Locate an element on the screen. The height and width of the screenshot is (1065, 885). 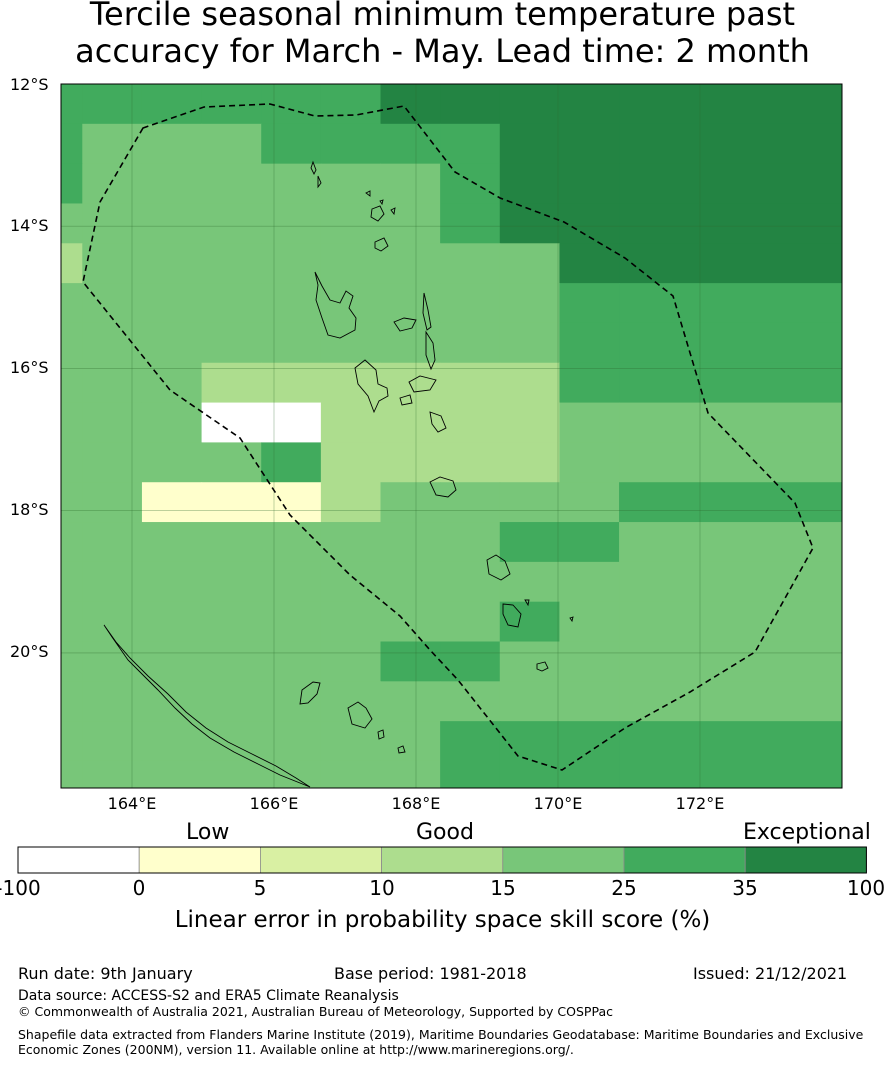
island-ile-des-pins is located at coordinates (401, 749).